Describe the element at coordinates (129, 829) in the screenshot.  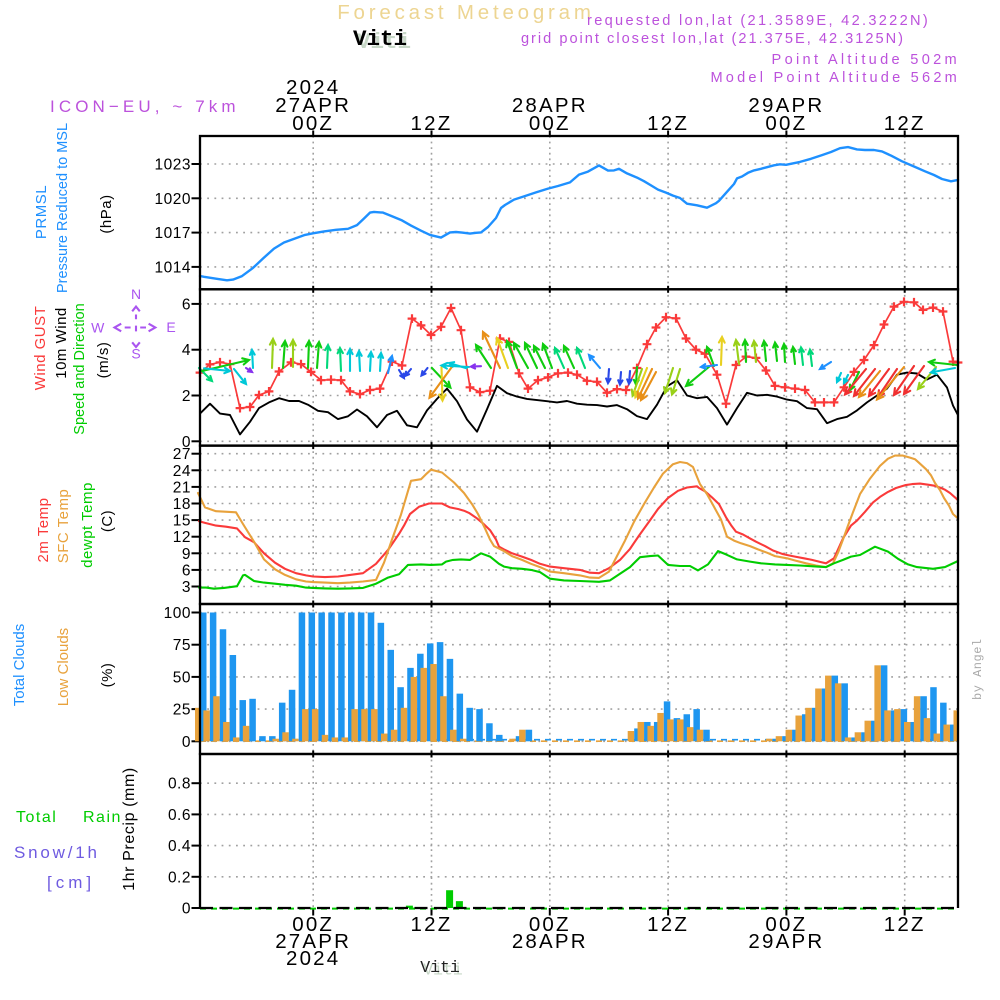
I see `svg-text: 1hr Precip (mm)` at that location.